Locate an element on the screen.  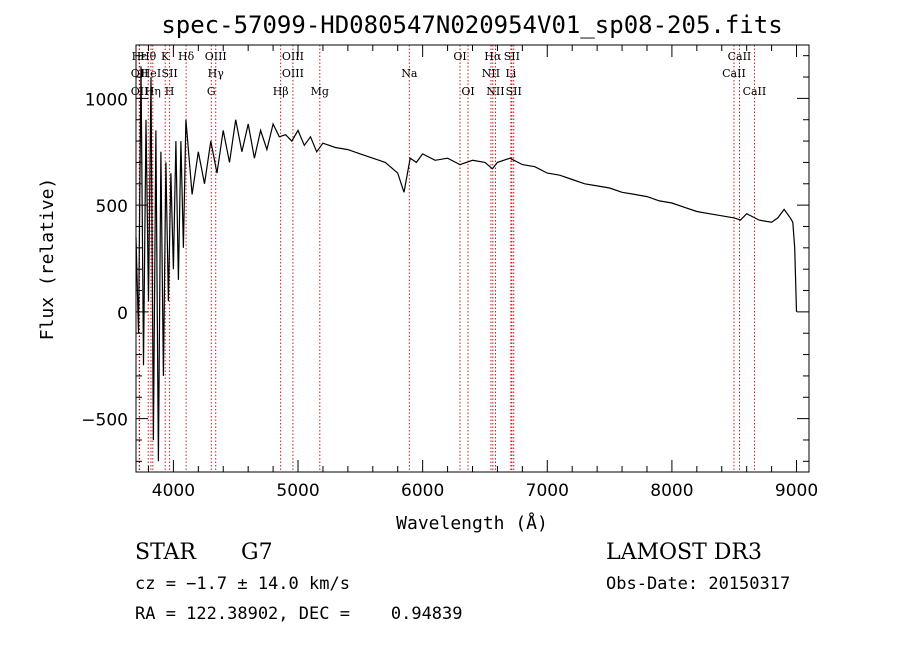
line-label: Hγ is located at coordinates (216, 73).